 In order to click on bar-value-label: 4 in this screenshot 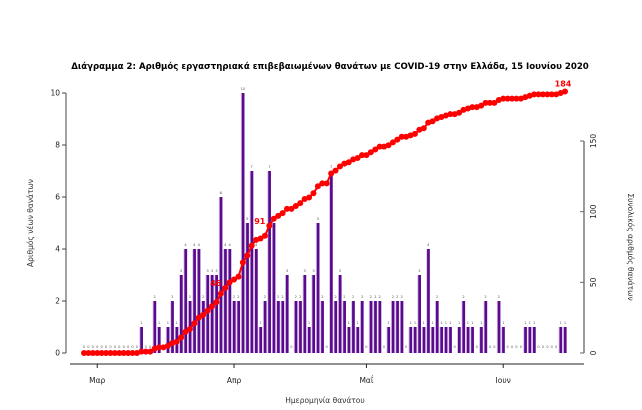, I will do `click(229, 245)`.